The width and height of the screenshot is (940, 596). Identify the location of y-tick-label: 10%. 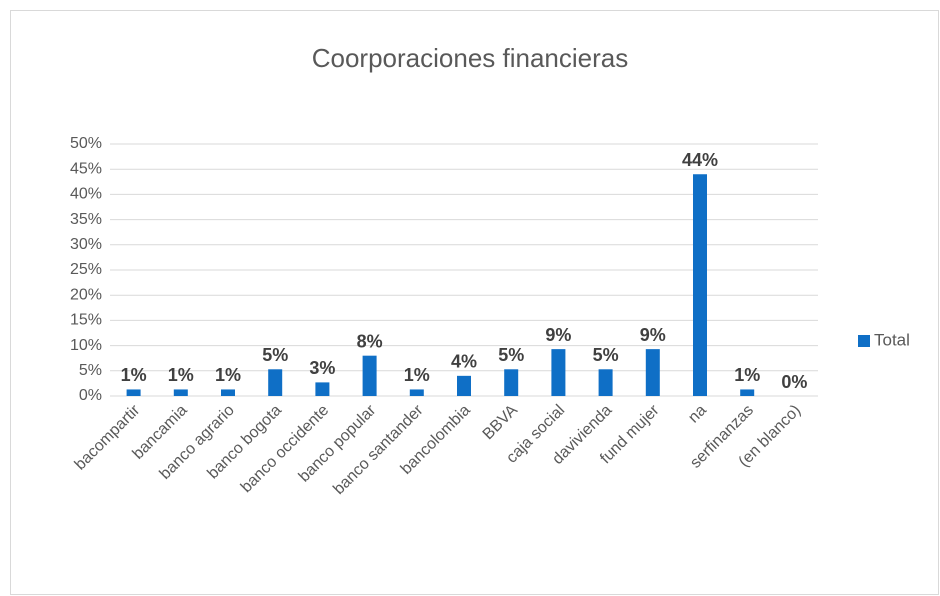
(86, 345).